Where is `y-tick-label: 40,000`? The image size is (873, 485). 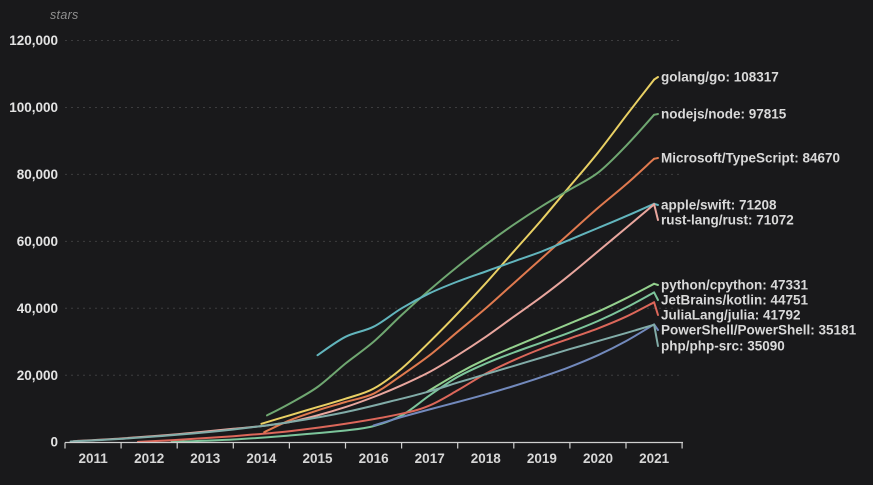 y-tick-label: 40,000 is located at coordinates (37, 308).